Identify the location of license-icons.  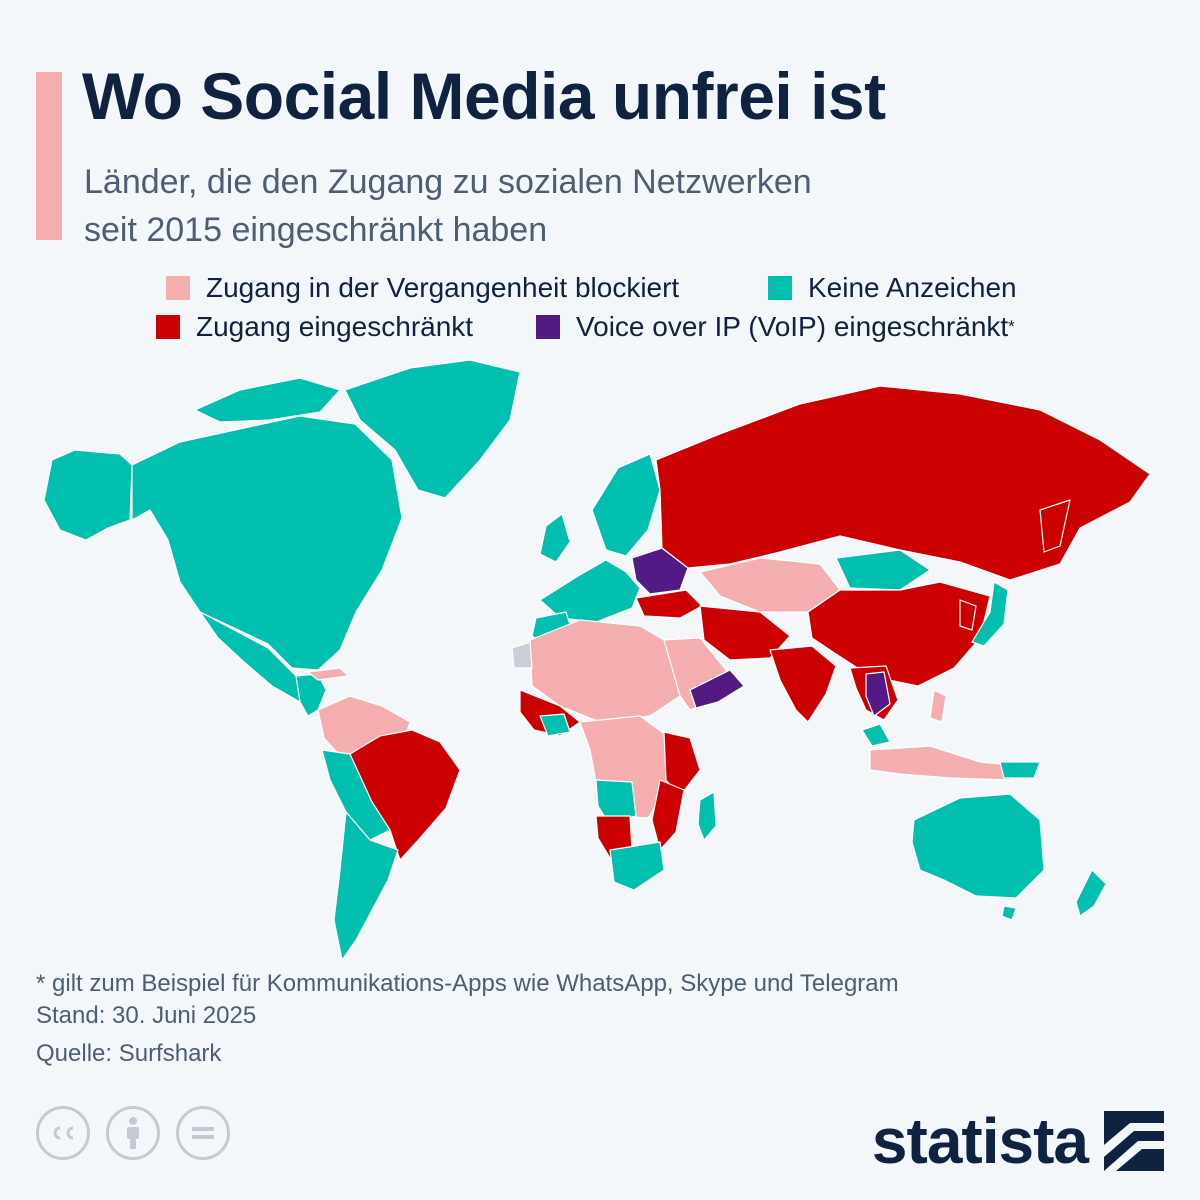
(133, 1133).